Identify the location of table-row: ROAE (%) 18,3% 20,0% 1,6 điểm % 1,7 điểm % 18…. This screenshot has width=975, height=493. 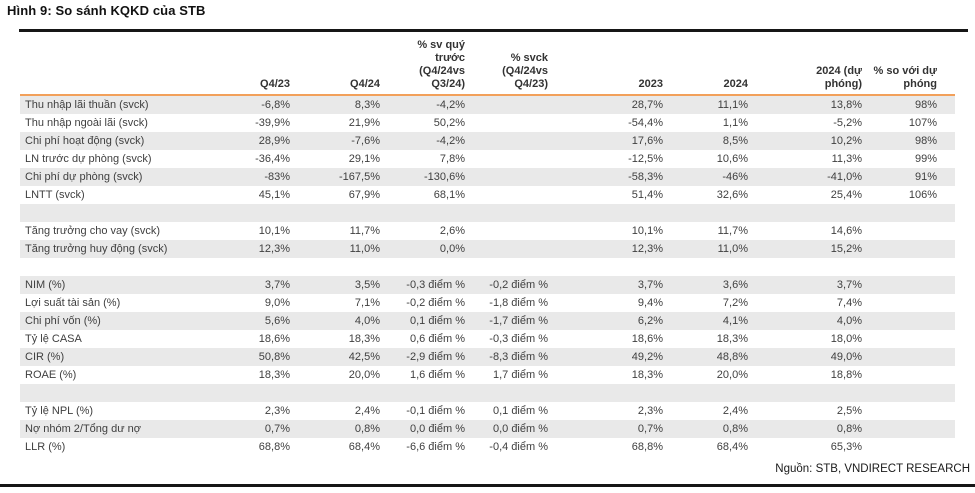
(487, 375).